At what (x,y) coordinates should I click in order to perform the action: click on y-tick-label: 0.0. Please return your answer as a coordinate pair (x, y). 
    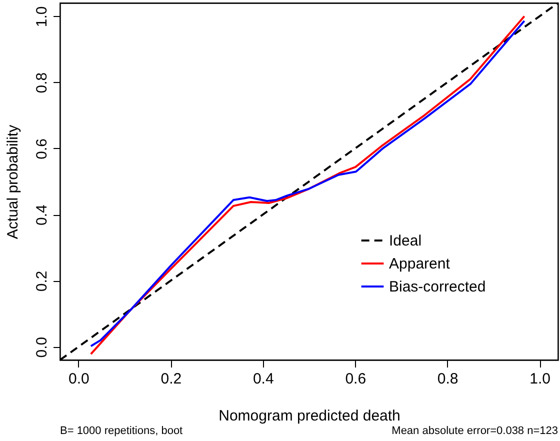
    Looking at the image, I should click on (42, 347).